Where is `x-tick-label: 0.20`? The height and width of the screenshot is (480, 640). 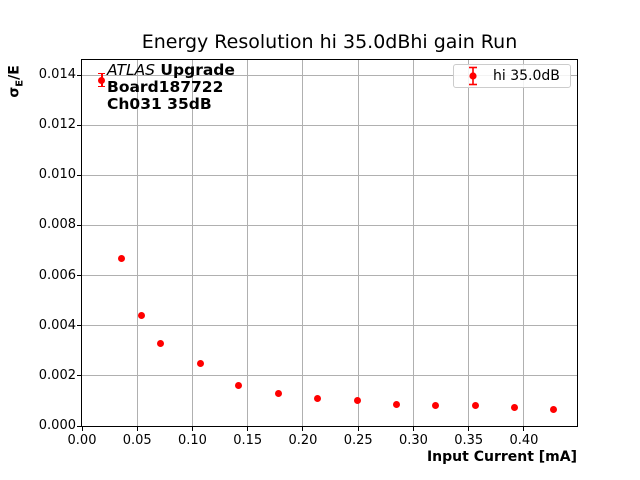 x-tick-label: 0.20 is located at coordinates (303, 440).